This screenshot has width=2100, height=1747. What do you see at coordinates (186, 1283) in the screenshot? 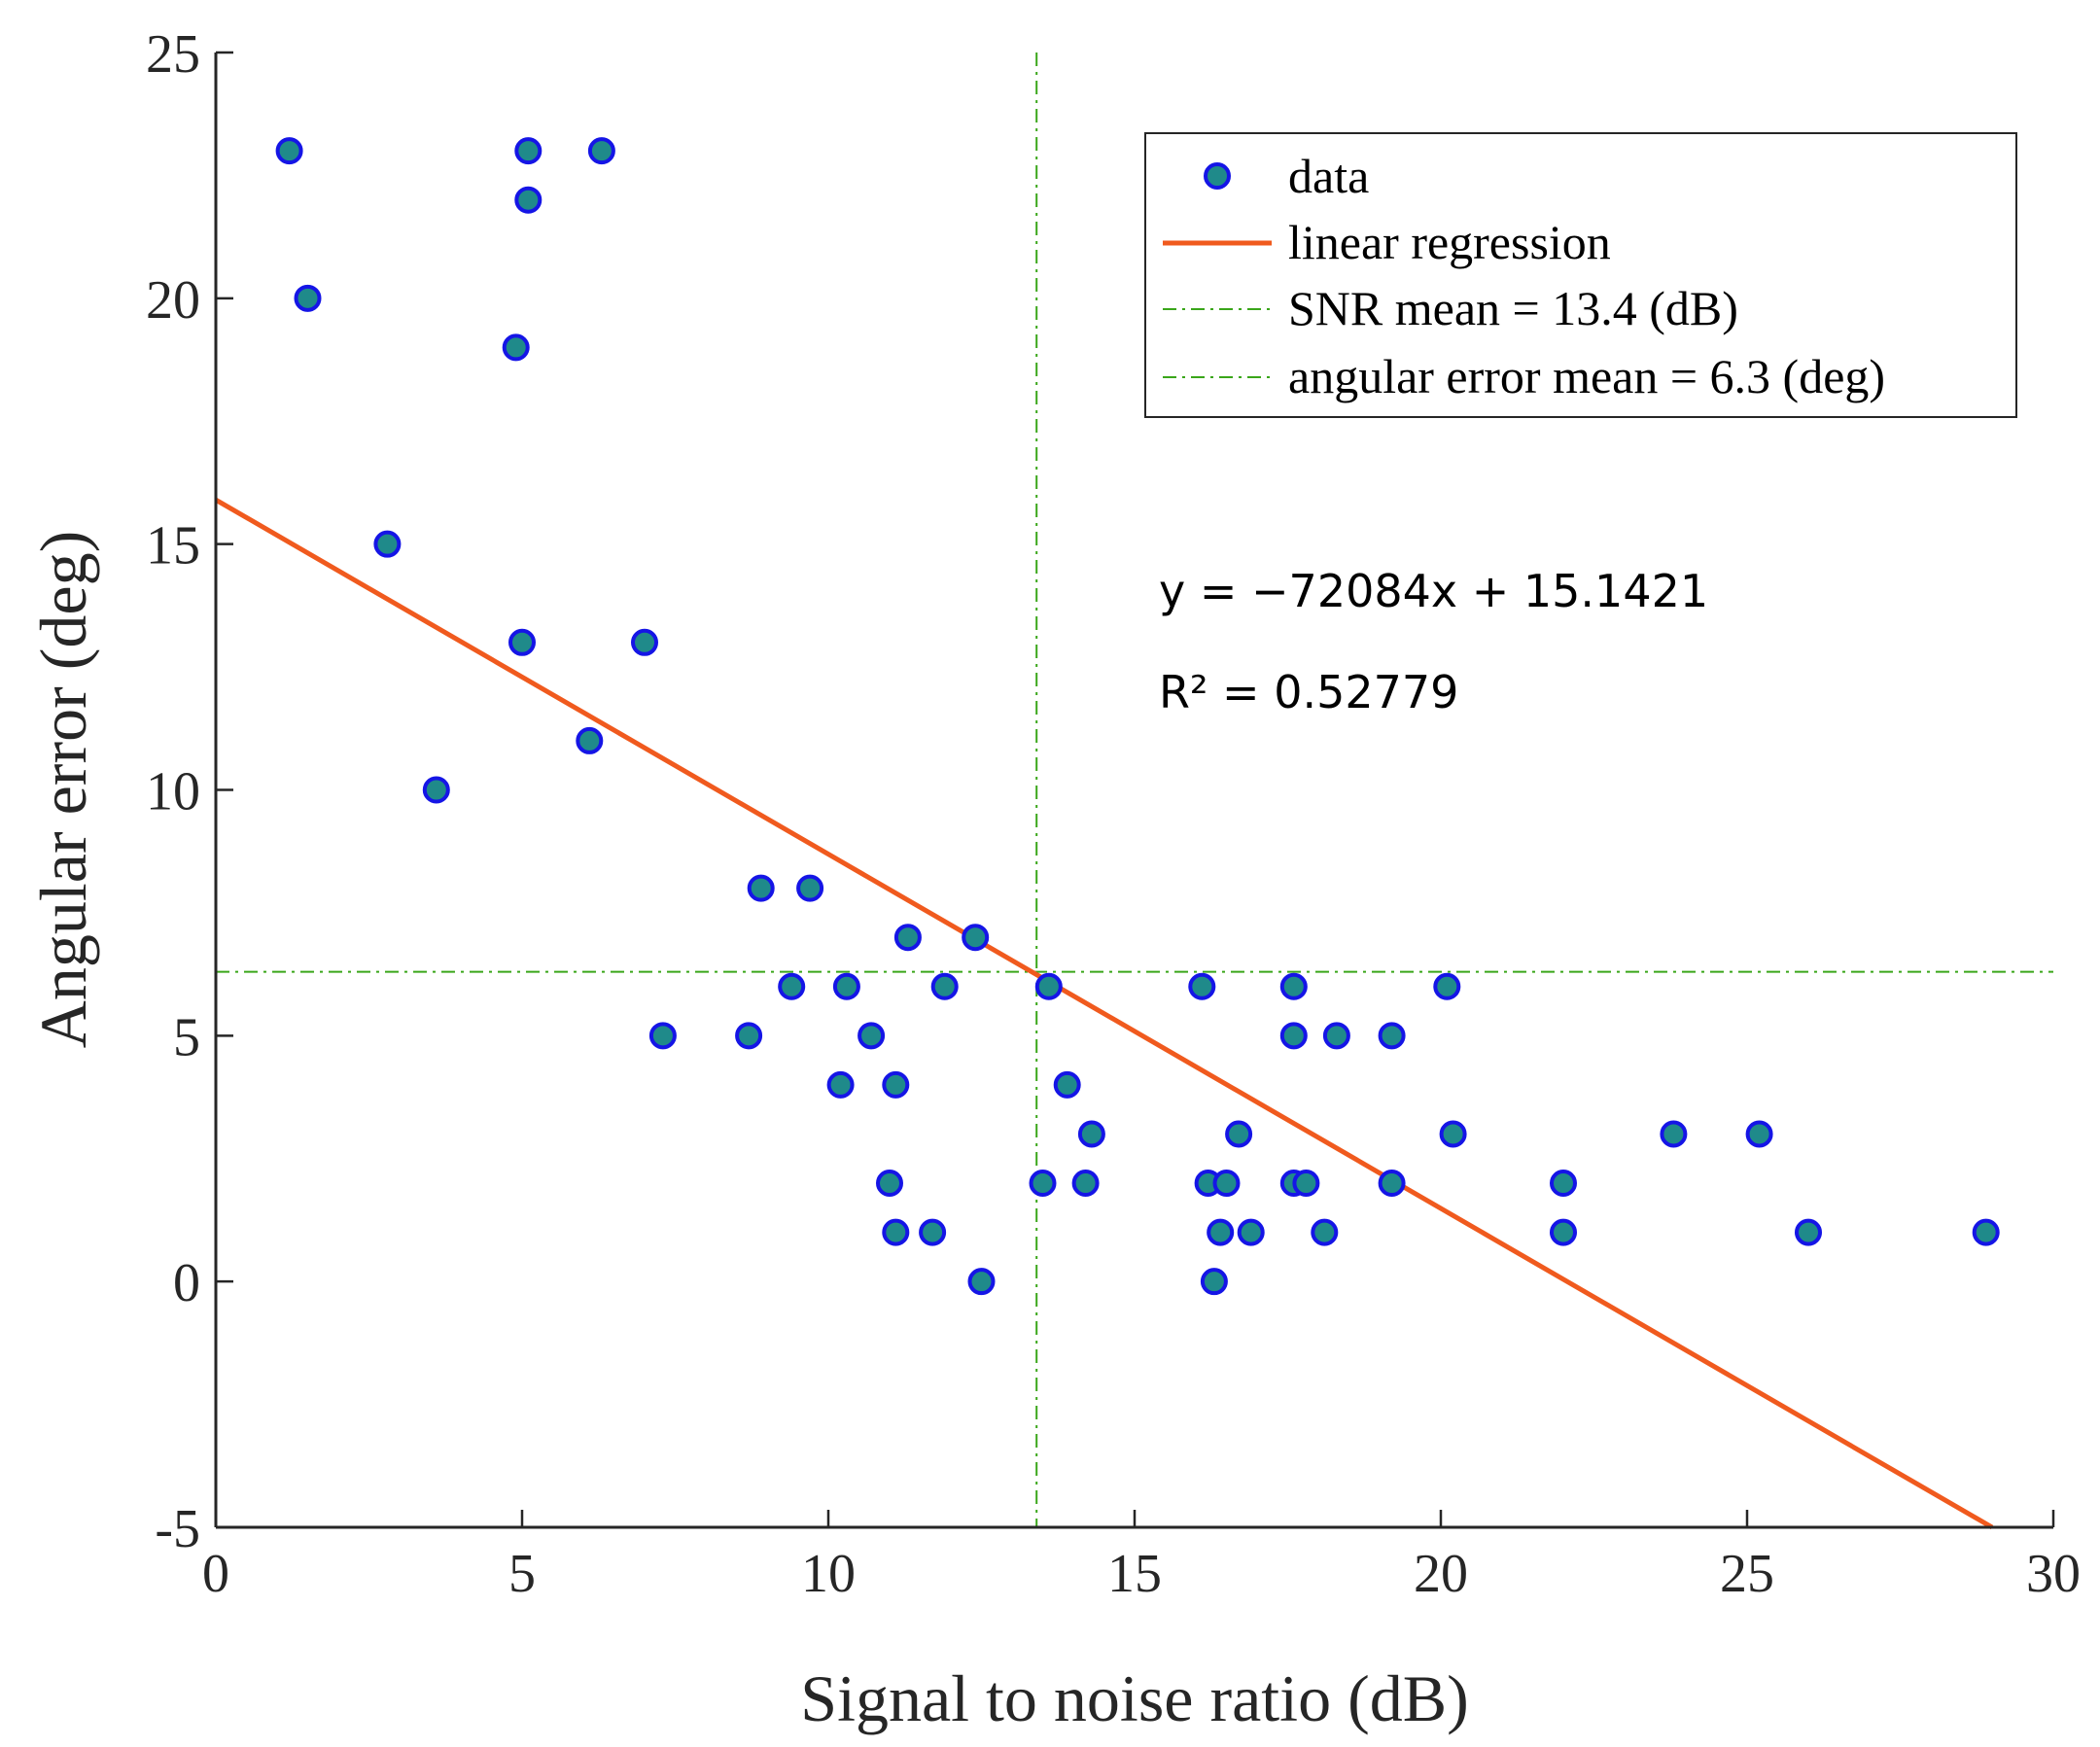
I see `y-tick-label: 0` at bounding box center [186, 1283].